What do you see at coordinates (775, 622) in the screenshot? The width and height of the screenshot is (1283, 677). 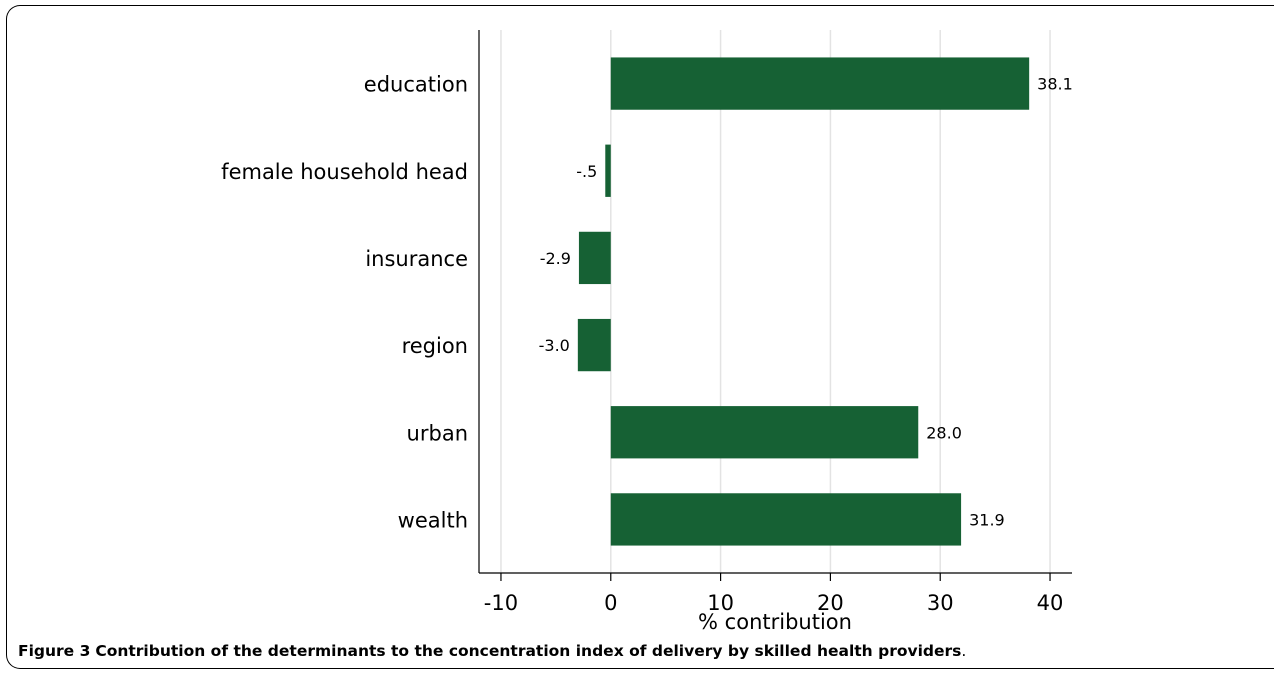 I see `x-axis-label: % contribution` at bounding box center [775, 622].